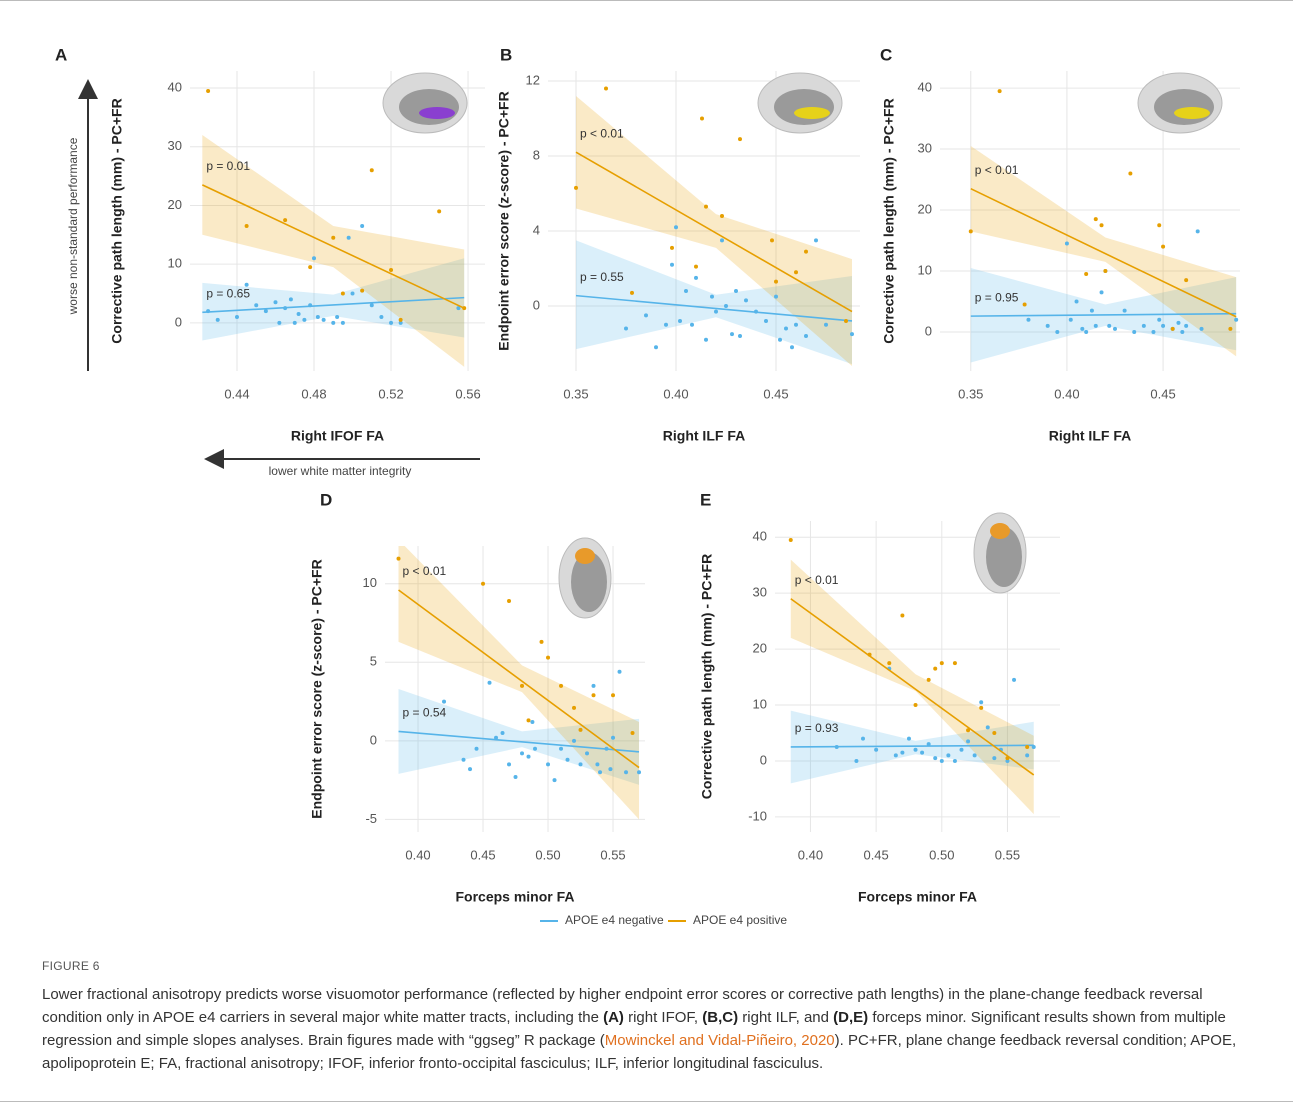 The width and height of the screenshot is (1293, 1113). Describe the element at coordinates (317, 688) in the screenshot. I see `y-axis-title: Endpoint error score (z-score) - PC+FR` at that location.